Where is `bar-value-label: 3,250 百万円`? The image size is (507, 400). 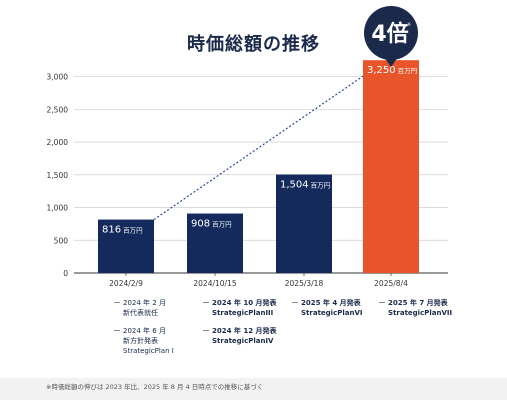
bar-value-label: 3,250 百万円 is located at coordinates (392, 70).